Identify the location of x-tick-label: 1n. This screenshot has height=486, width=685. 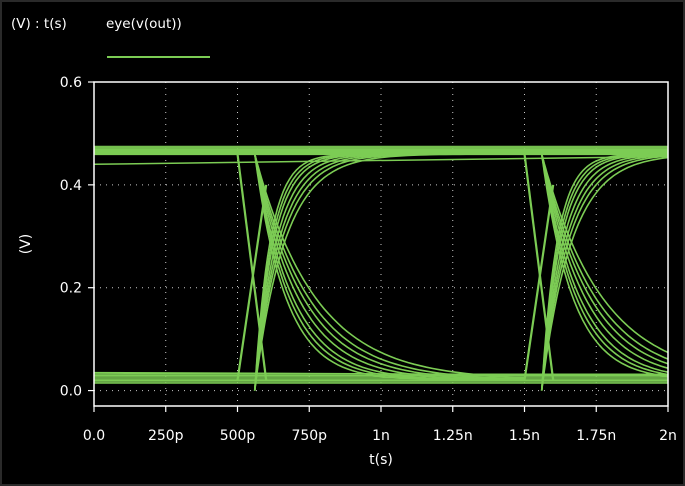
(381, 436).